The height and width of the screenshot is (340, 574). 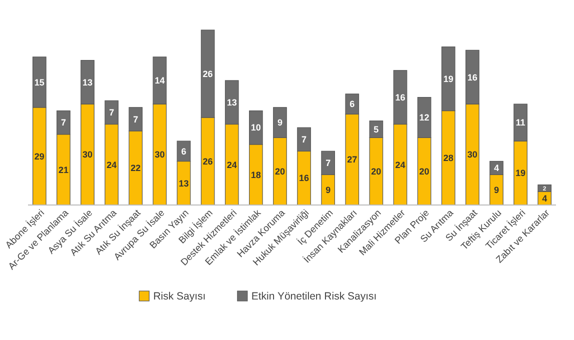 What do you see at coordinates (352, 159) in the screenshot?
I see `data-label: 27` at bounding box center [352, 159].